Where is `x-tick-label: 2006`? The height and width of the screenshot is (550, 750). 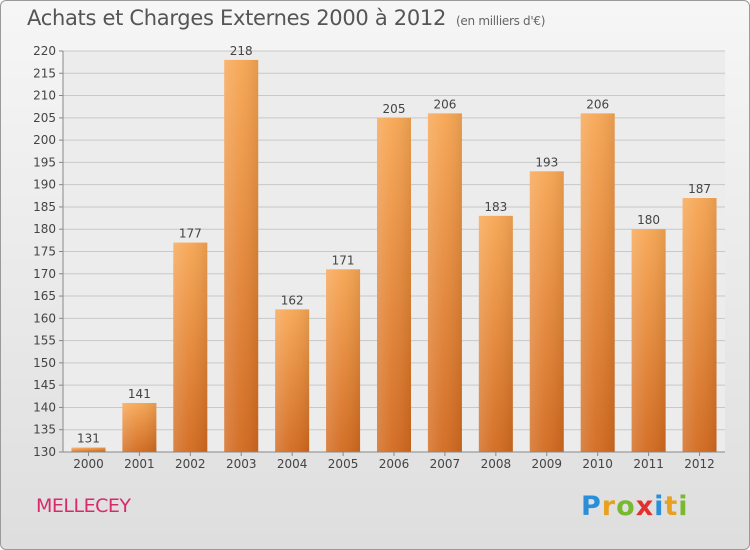 x-tick-label: 2006 is located at coordinates (394, 464).